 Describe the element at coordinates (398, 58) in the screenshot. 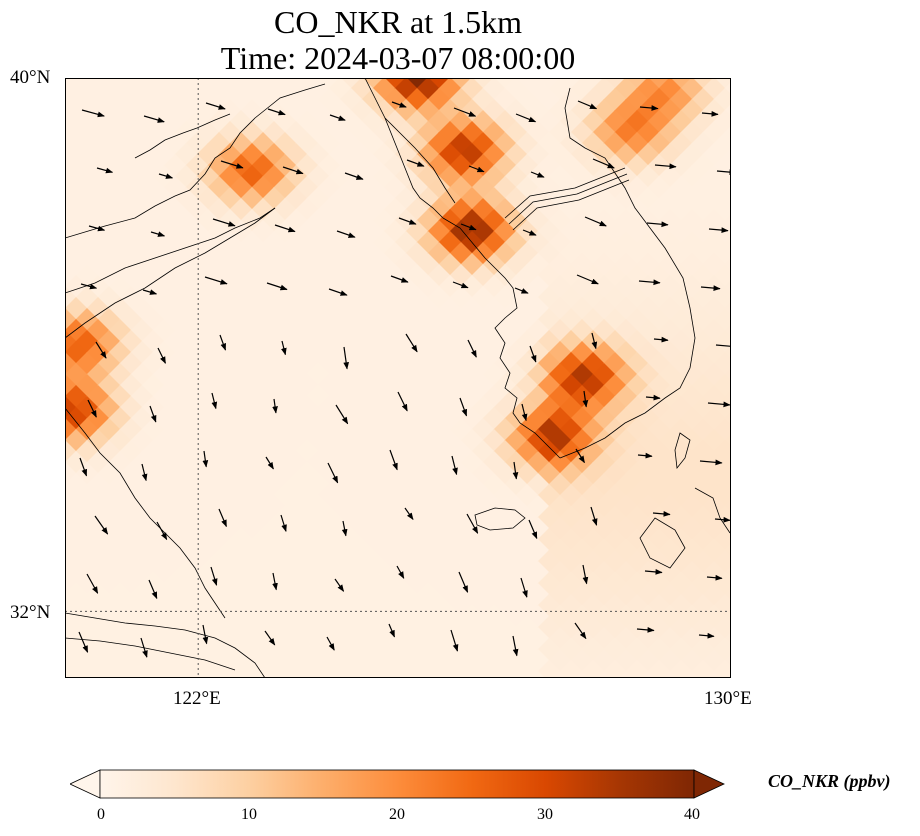

I see `map-time-subtitle: Time: 2024-03-07 08:00:00` at that location.